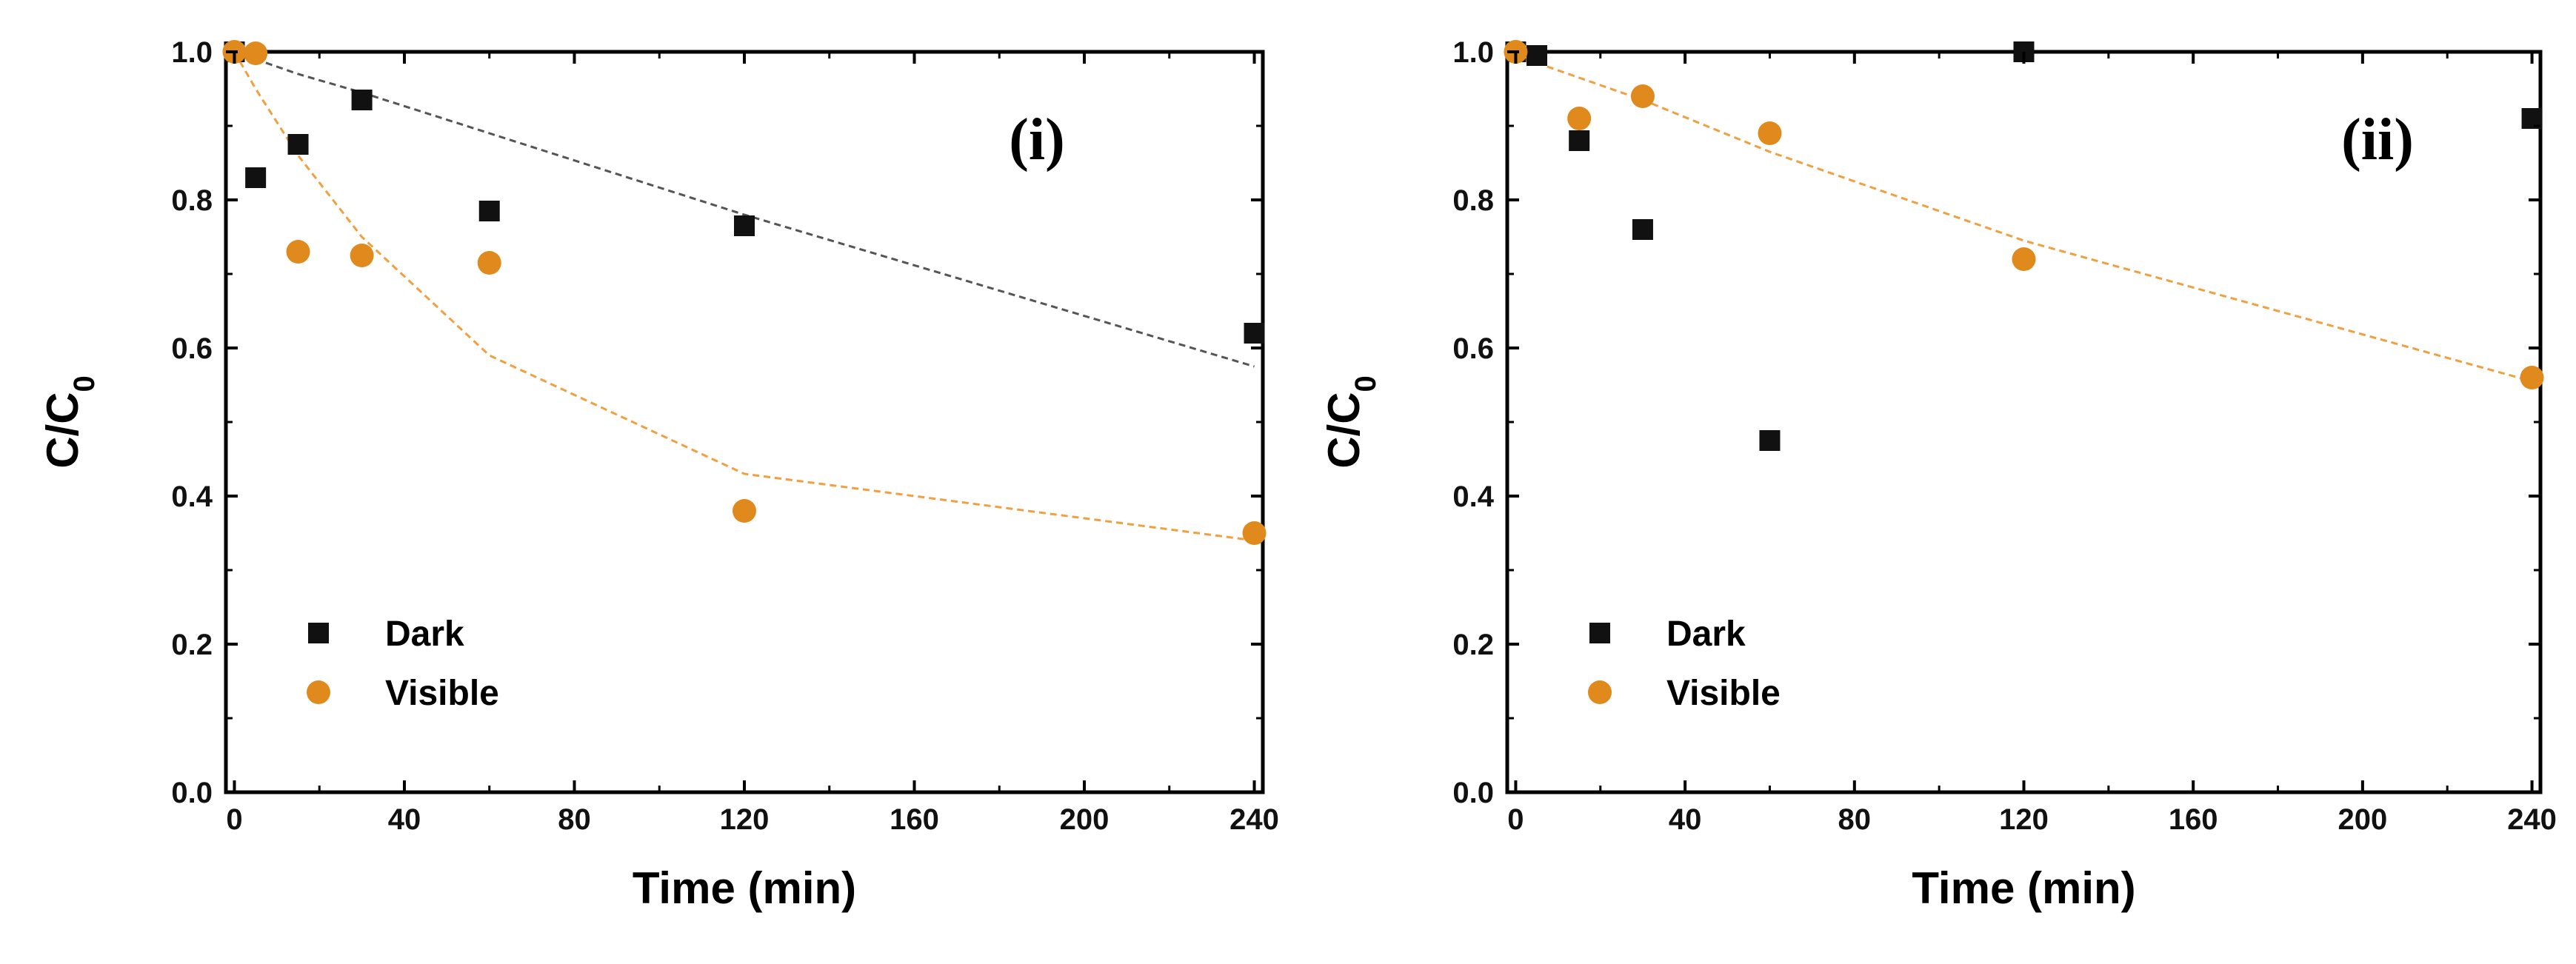 This screenshot has height=964, width=2576. I want to click on fit-lines, so click(2023, 218).